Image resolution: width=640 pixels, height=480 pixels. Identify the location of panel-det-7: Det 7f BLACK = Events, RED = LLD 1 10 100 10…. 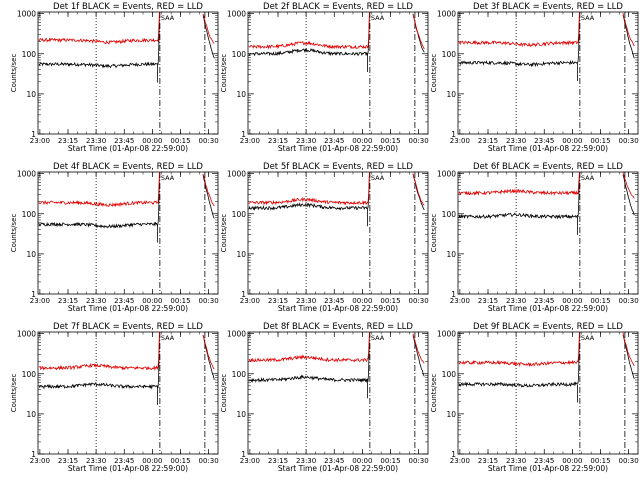
(114, 397).